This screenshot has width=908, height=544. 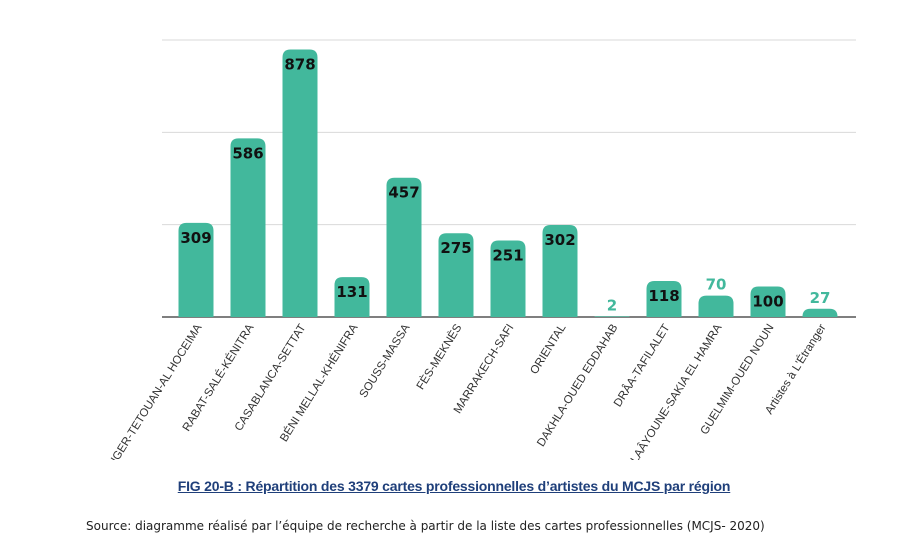 I want to click on data-label: 2, so click(x=612, y=305).